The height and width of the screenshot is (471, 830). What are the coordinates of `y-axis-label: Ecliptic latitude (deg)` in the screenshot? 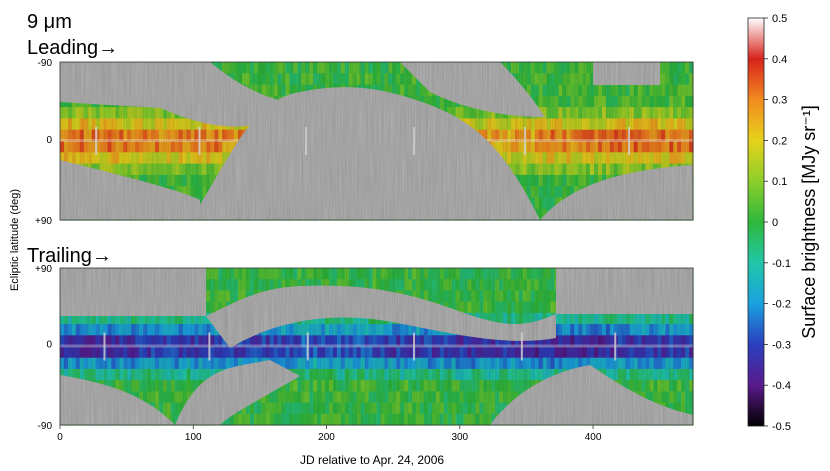 It's located at (15, 240).